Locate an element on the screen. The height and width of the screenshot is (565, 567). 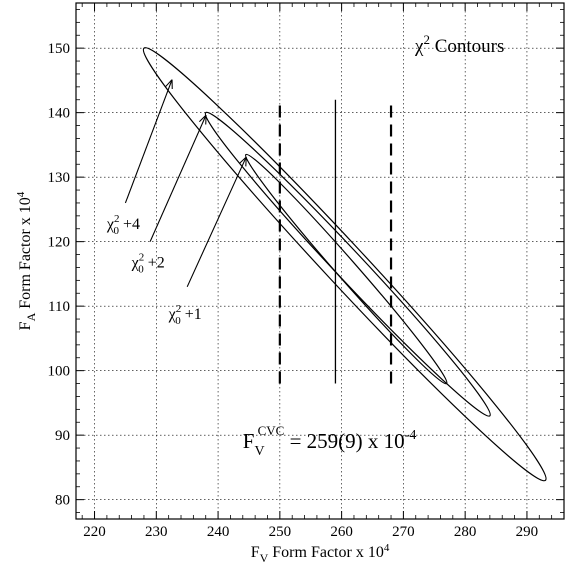
x-axis-label: FV Form Factor x 104 is located at coordinates (320, 553).